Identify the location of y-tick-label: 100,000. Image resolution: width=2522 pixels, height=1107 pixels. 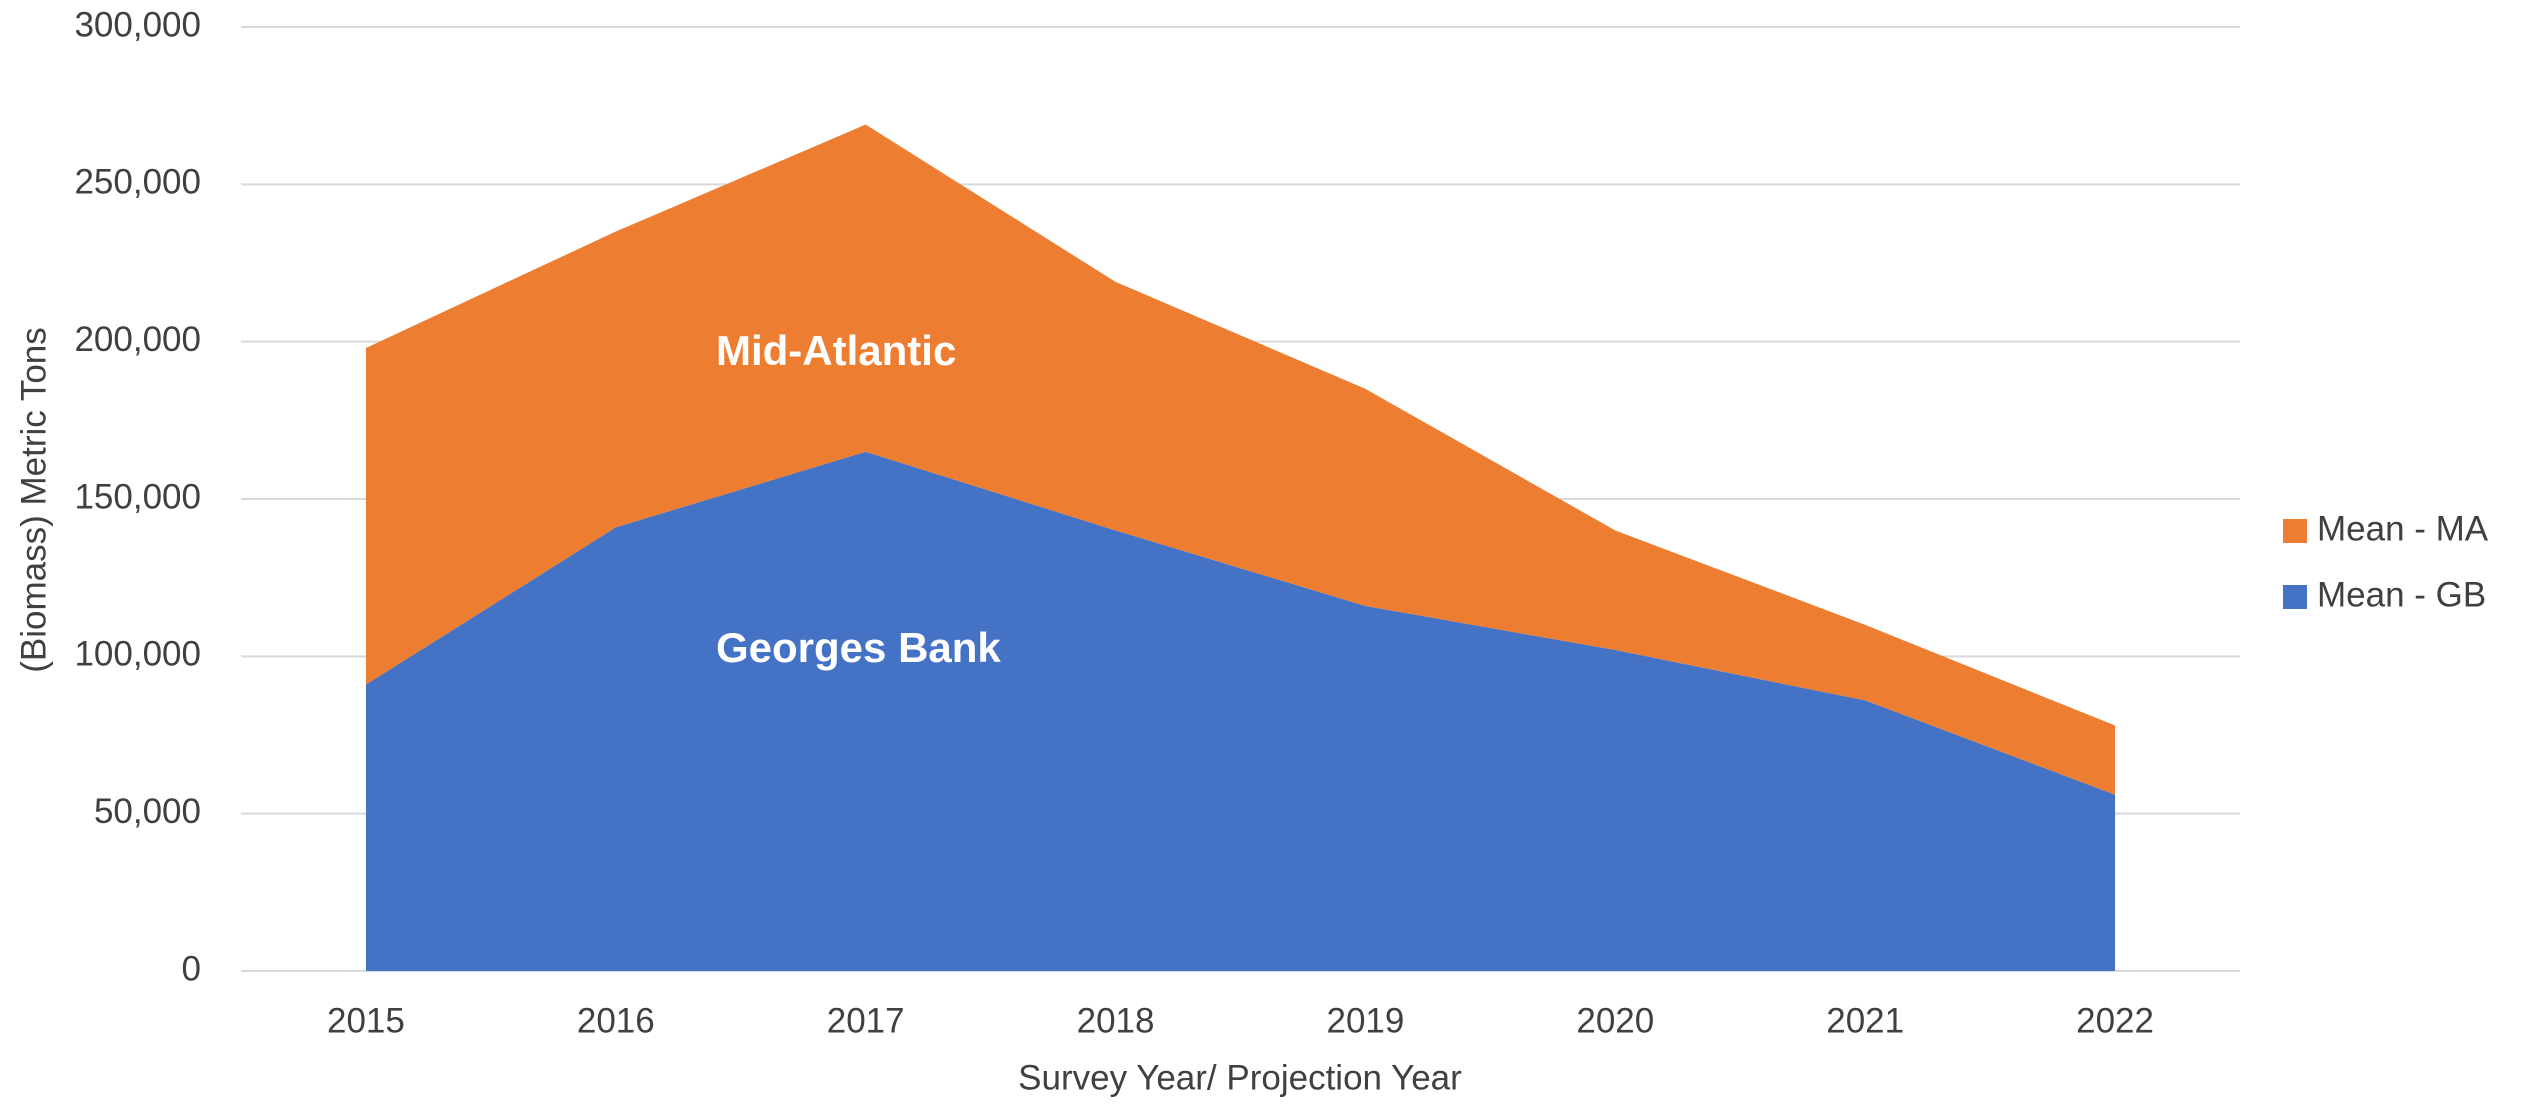
(137, 654).